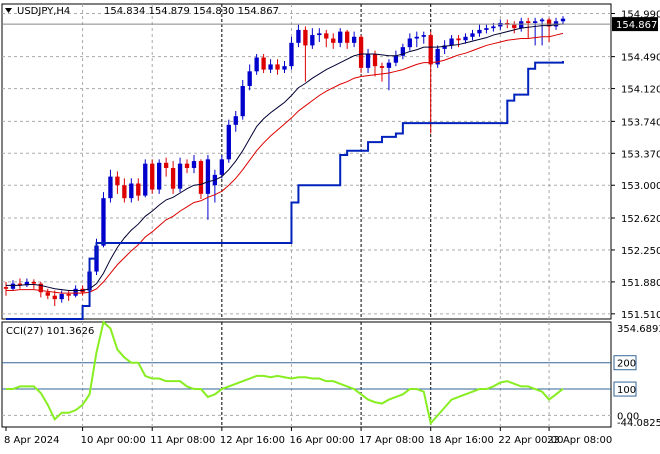  I want to click on cci-tick-label: -44.0825, so click(638, 423).